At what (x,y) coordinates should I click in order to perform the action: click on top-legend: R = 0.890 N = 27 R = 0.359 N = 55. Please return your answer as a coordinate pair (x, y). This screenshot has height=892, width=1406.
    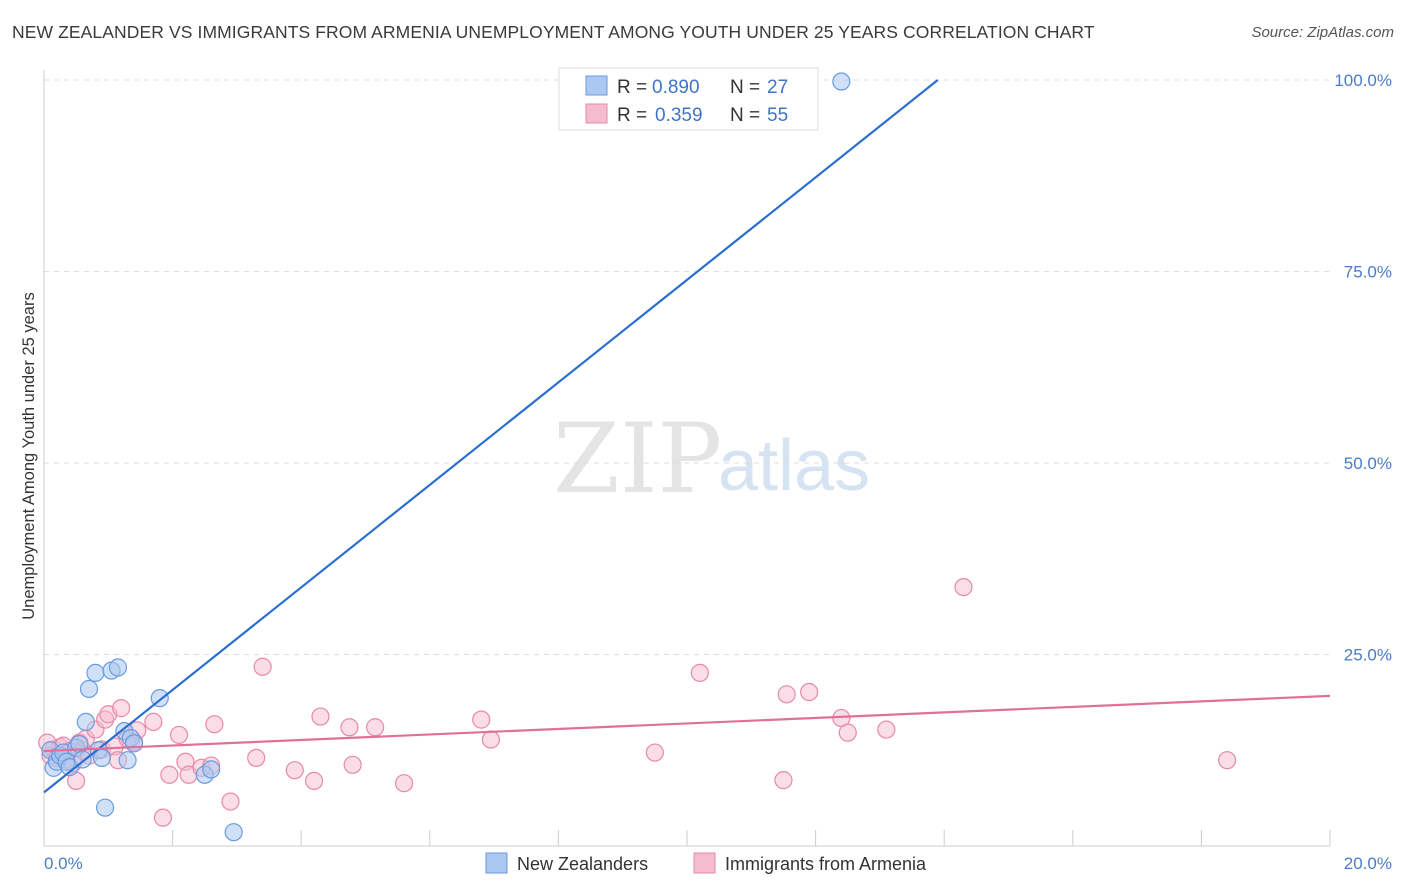
    Looking at the image, I should click on (688, 99).